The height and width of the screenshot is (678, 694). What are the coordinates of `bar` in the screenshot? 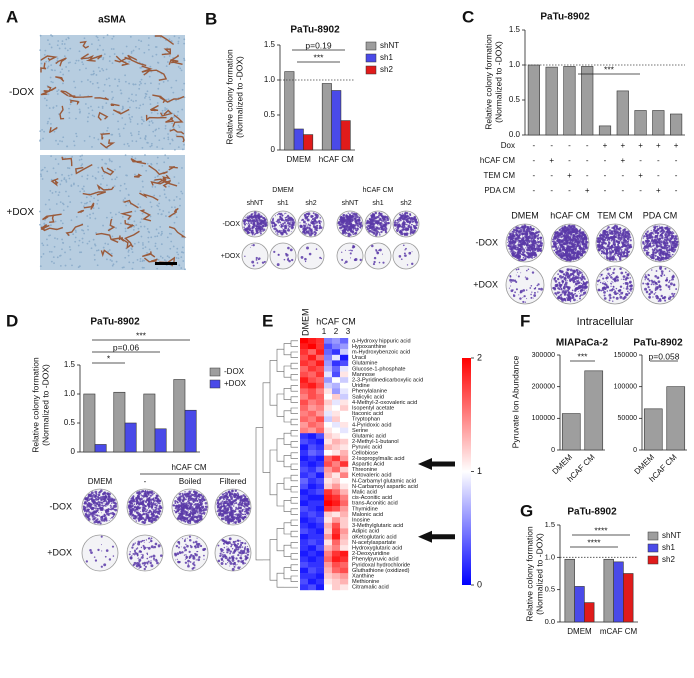 It's located at (179, 416).